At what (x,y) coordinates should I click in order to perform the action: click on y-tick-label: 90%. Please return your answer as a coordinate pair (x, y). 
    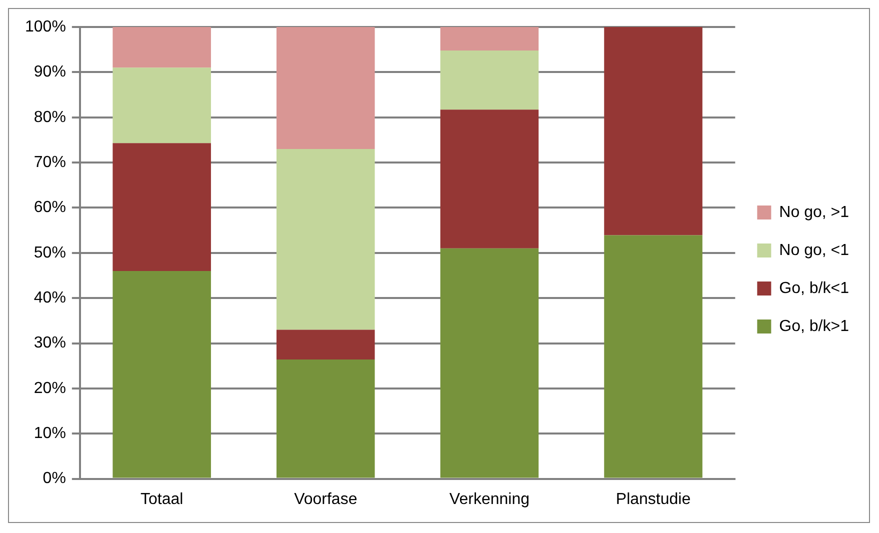
    Looking at the image, I should click on (50, 72).